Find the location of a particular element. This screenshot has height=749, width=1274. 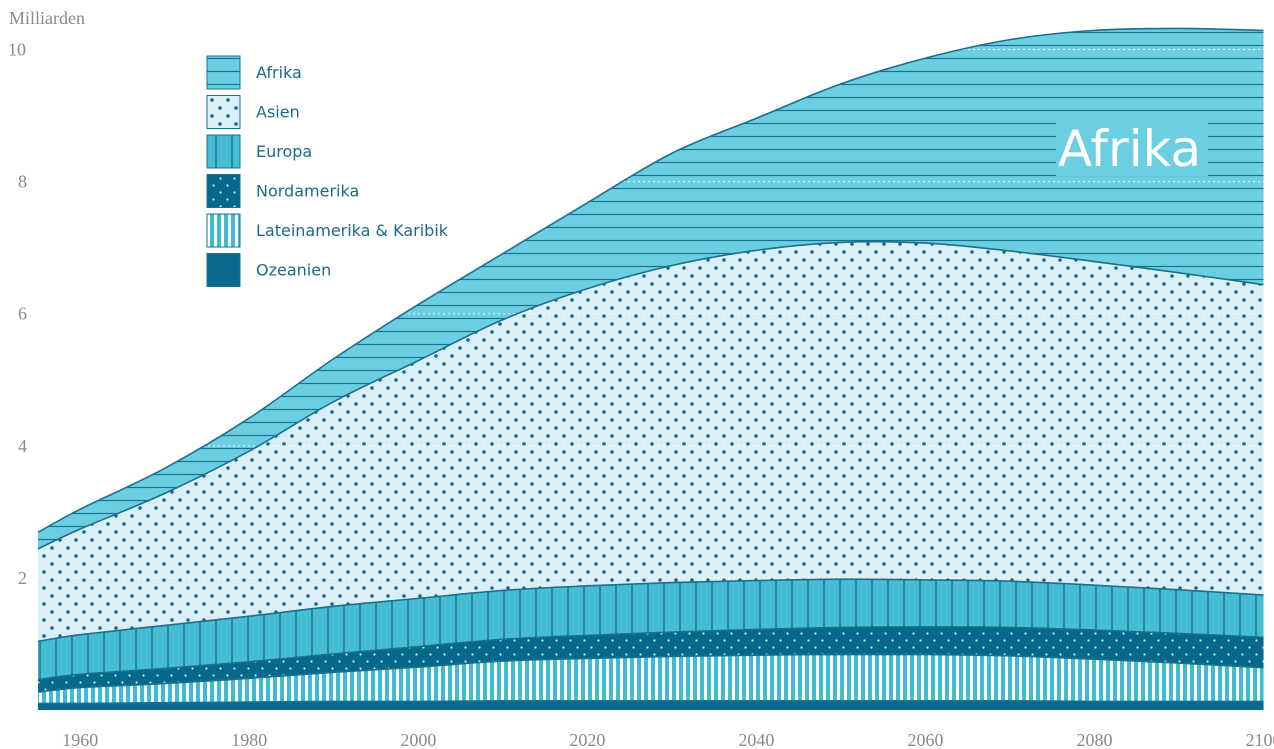

area-outline-nordamerika is located at coordinates (650, 653).